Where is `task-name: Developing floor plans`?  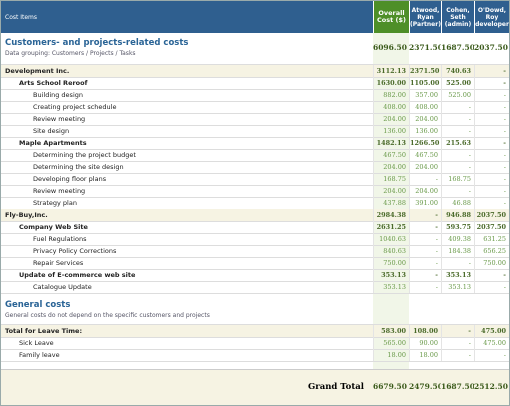
task-name: Developing floor plans is located at coordinates (70, 179).